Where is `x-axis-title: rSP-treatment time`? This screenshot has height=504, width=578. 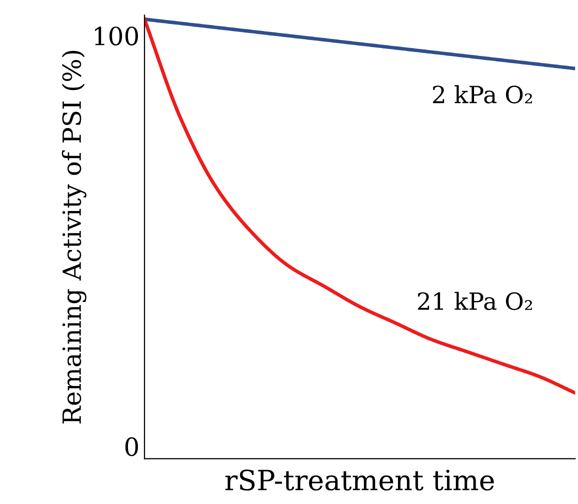 x-axis-title: rSP-treatment time is located at coordinates (359, 480).